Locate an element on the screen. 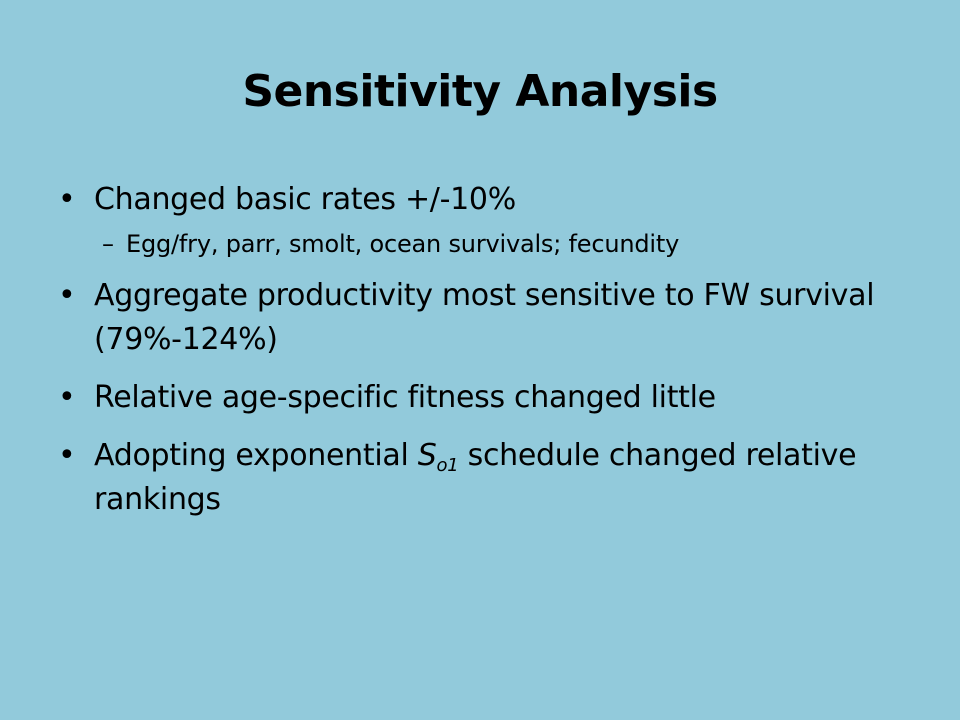  bullet-item: • Changed basic rates +/-10% is located at coordinates (476, 200).